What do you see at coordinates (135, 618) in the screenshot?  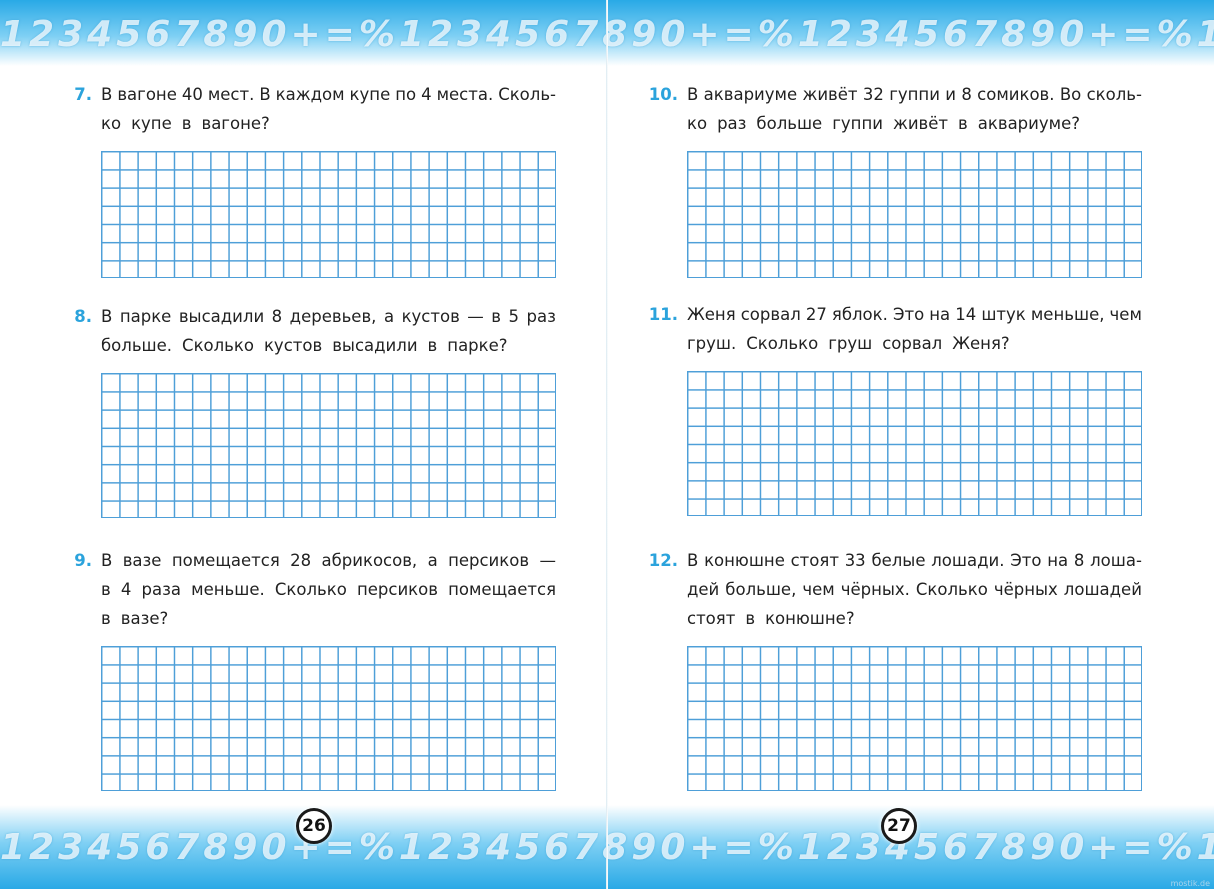 I see `problem-line: в вазе?` at bounding box center [135, 618].